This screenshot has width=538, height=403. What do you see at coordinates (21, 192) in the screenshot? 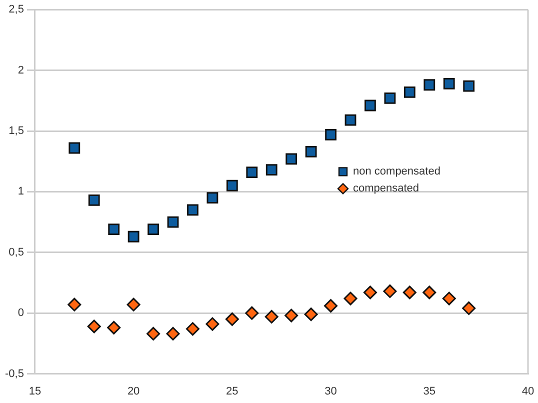
I see `y-tick-label: 1` at bounding box center [21, 192].